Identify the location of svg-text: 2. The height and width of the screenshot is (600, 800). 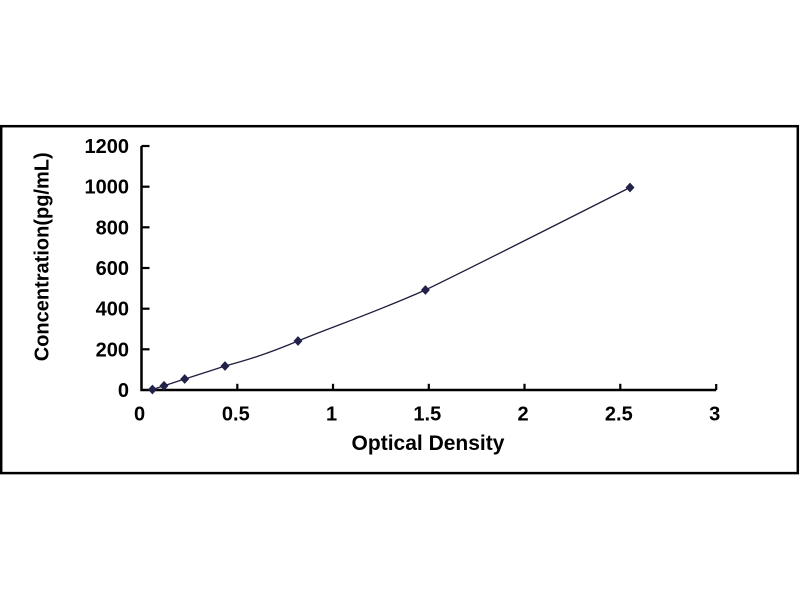
(522, 415).